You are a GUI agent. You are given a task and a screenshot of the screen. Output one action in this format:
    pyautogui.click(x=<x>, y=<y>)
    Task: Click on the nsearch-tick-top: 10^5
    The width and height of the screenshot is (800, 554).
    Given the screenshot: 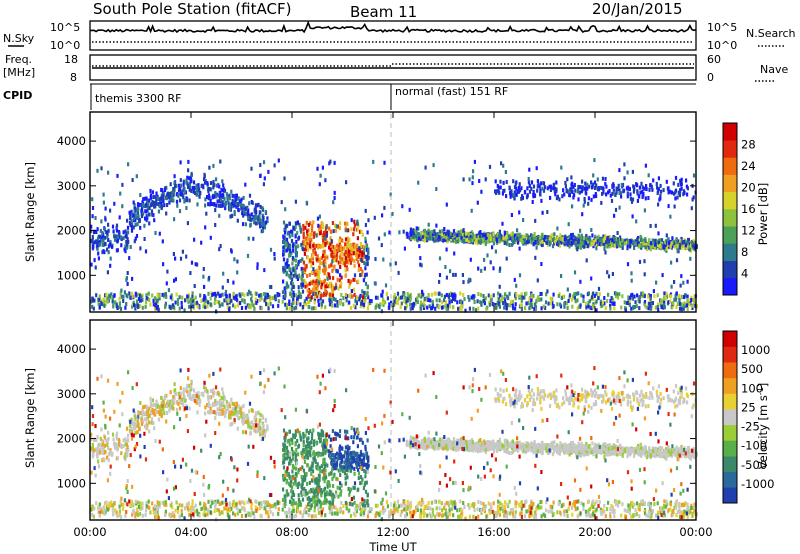 What is the action you would take?
    pyautogui.click(x=722, y=27)
    